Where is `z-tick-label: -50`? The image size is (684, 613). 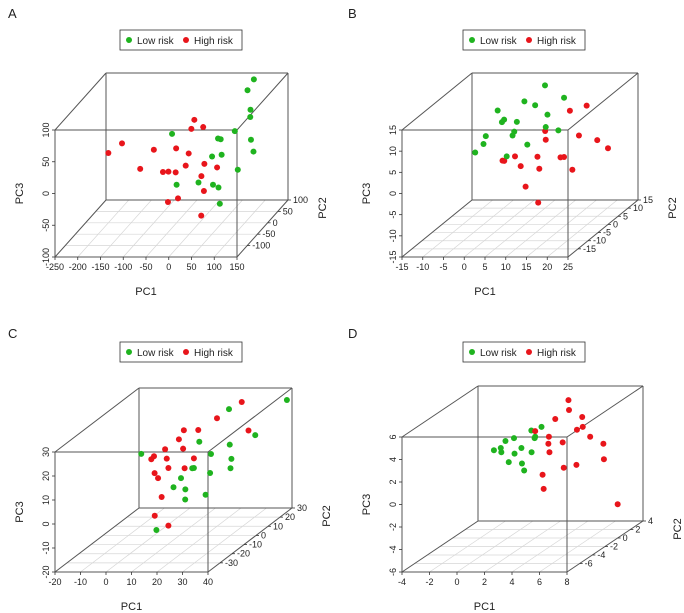 z-tick-label: -50 is located at coordinates (46, 225).